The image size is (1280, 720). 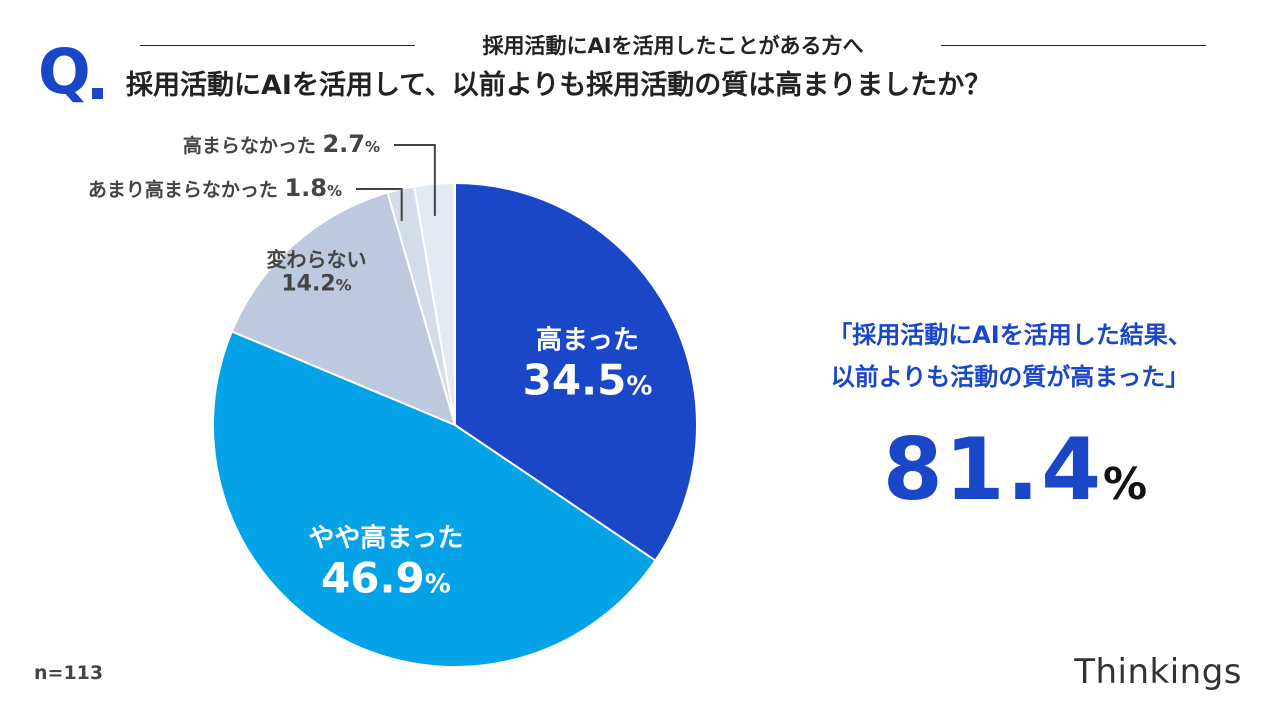 What do you see at coordinates (281, 144) in the screenshot?
I see `pie-slice-label-5: 高まらなかった 2.7%` at bounding box center [281, 144].